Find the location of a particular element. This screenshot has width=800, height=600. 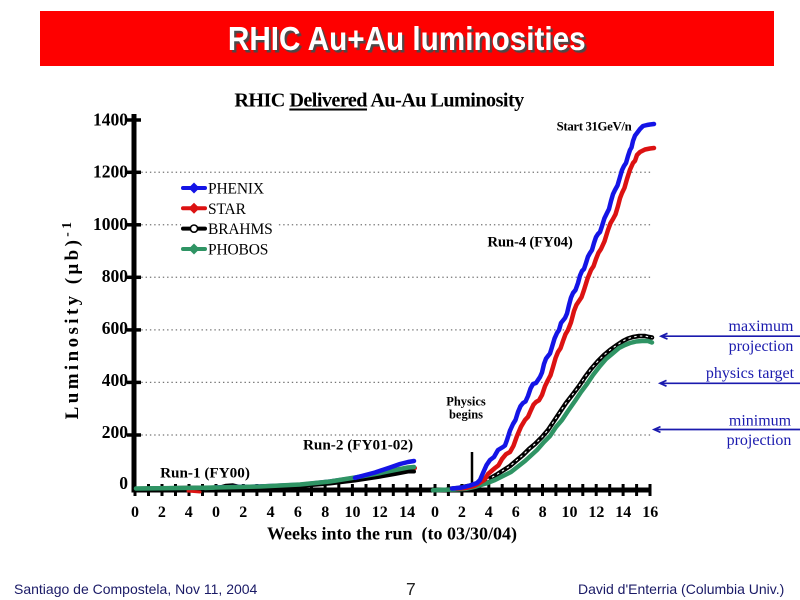

svg-text: BRAHMS is located at coordinates (240, 229).